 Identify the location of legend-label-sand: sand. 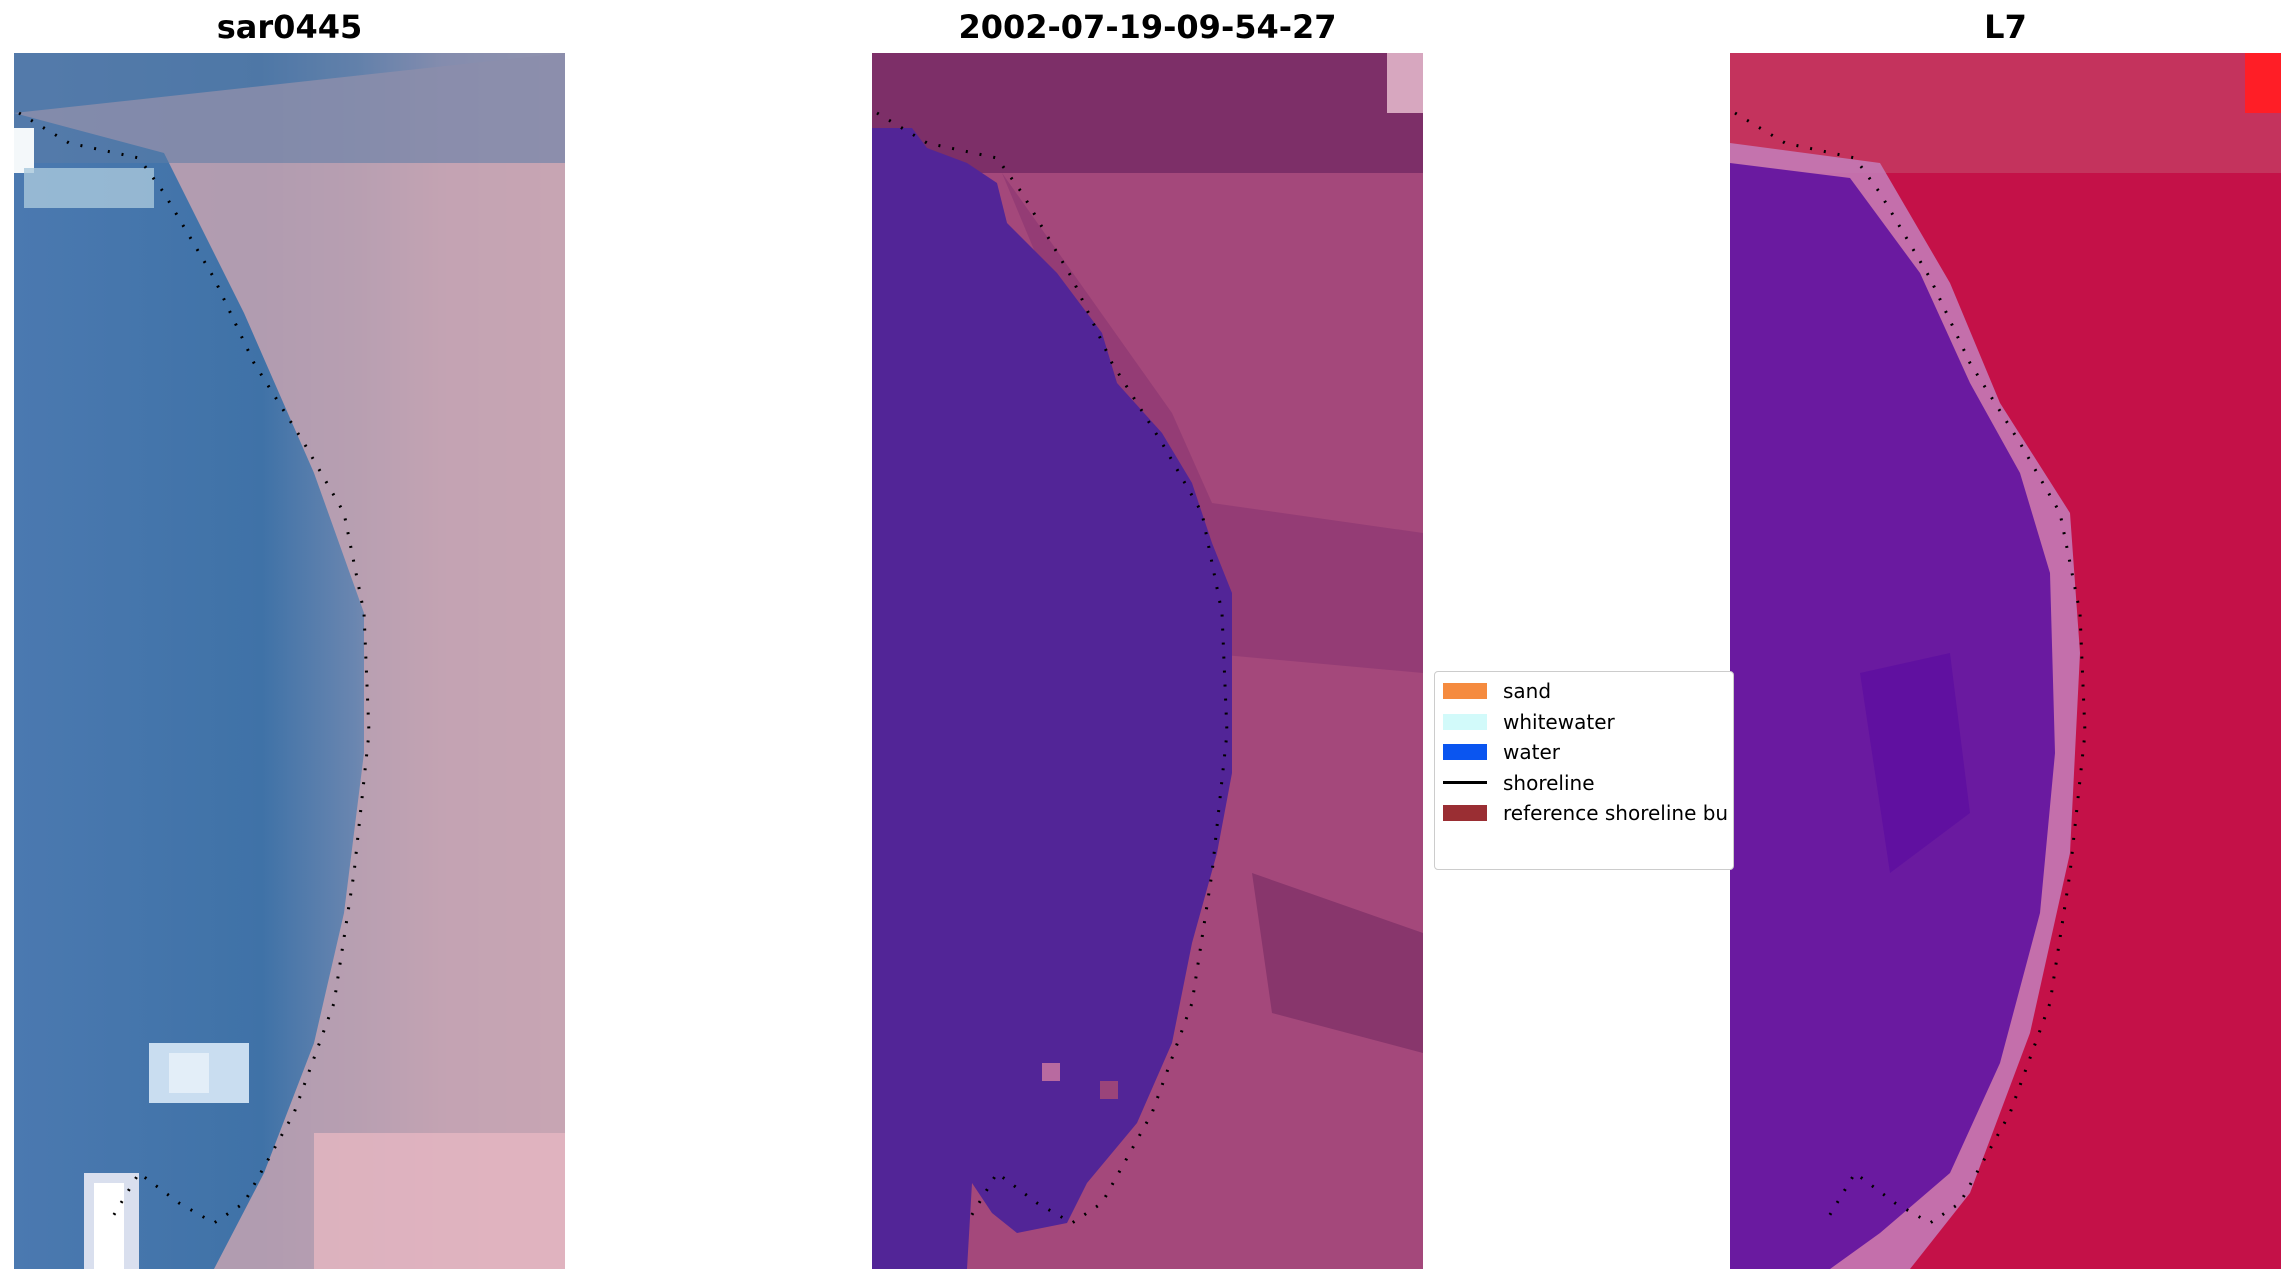
(1527, 691).